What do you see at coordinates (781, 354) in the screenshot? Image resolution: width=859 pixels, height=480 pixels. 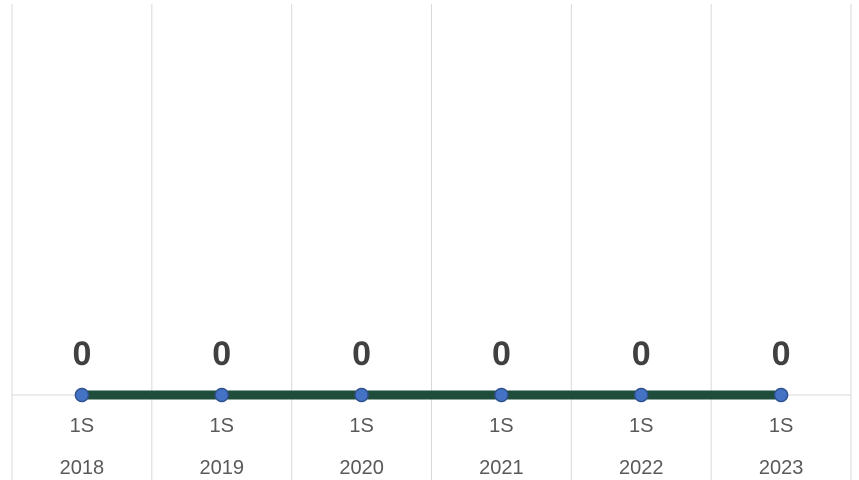 I see `data-label-5: 0` at bounding box center [781, 354].